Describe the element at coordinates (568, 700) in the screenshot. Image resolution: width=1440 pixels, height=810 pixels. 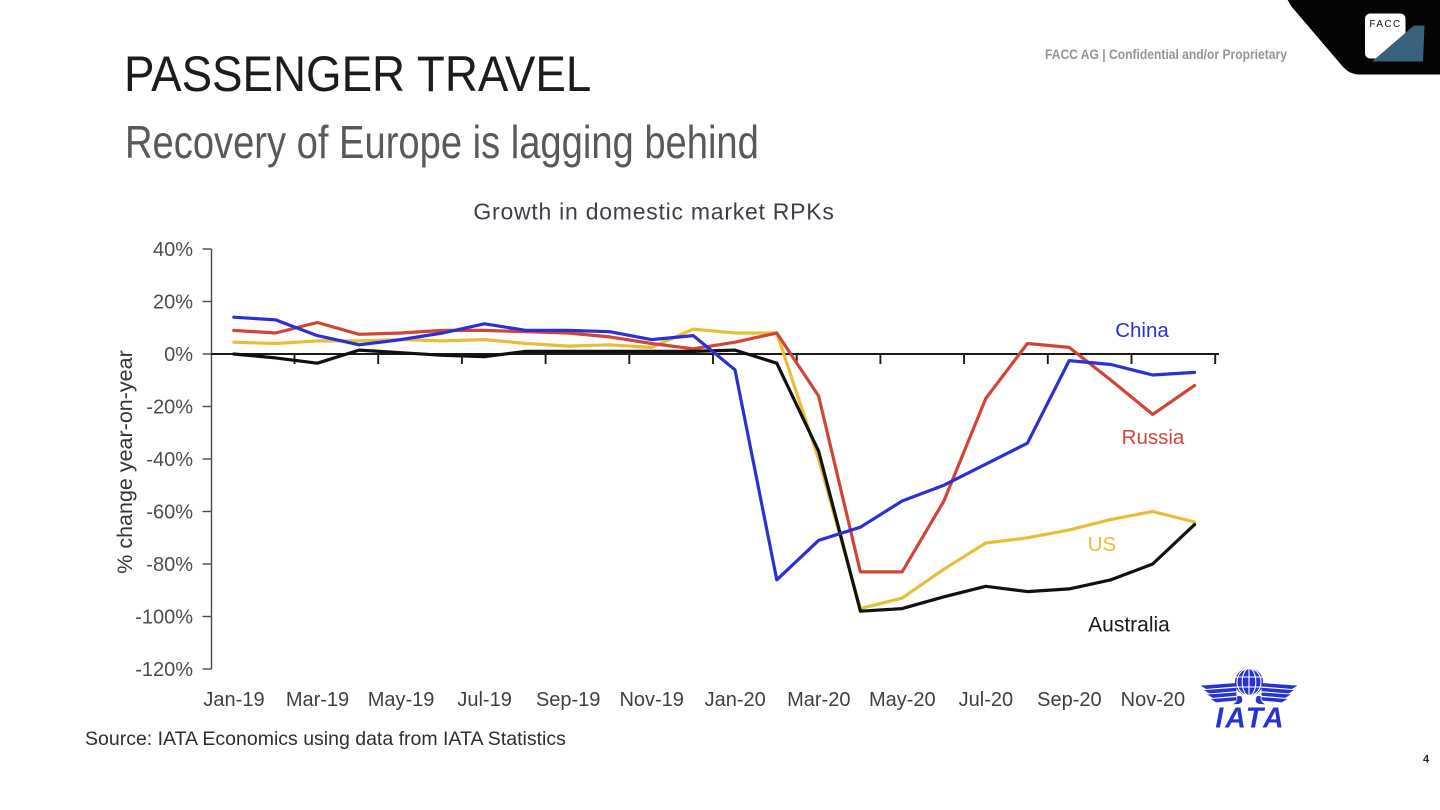
I see `svg-text: Sep-19` at that location.